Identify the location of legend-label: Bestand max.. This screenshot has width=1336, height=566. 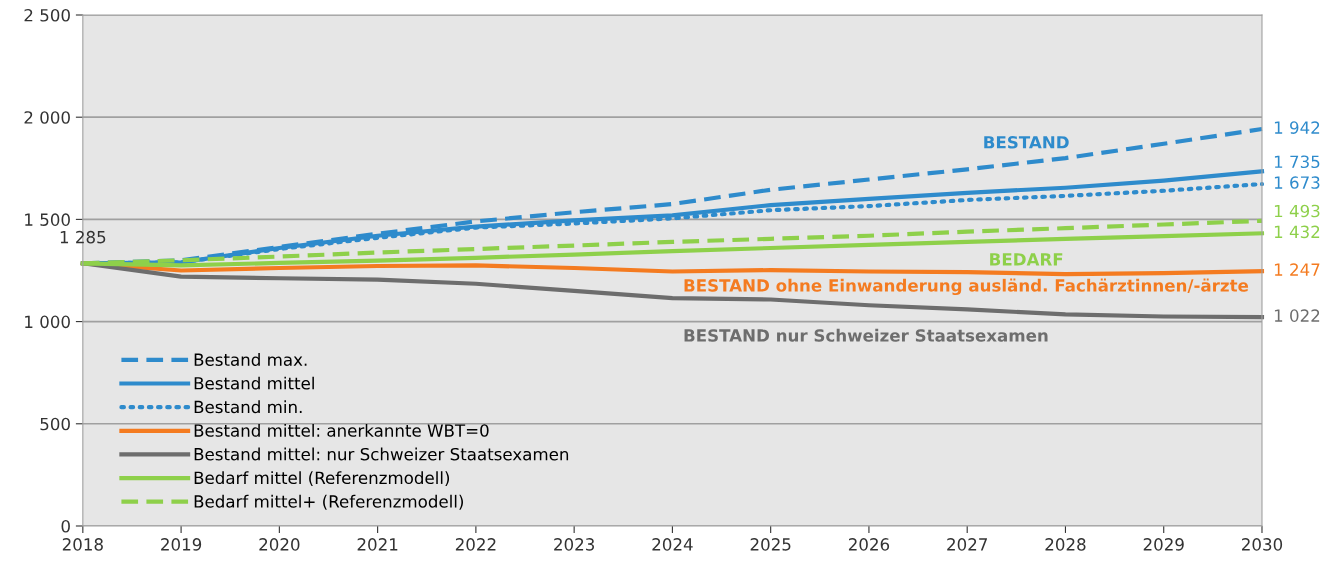
(250, 359).